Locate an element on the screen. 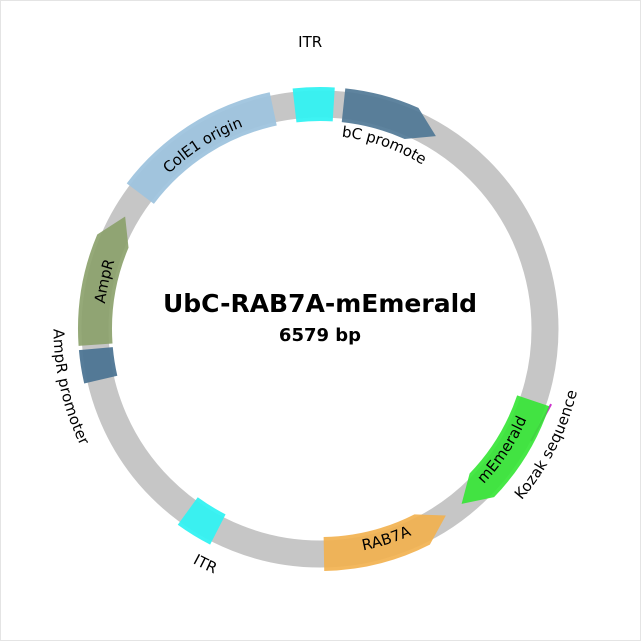 This screenshot has height=641, width=641. feature-ampr-promoter is located at coordinates (98, 365).